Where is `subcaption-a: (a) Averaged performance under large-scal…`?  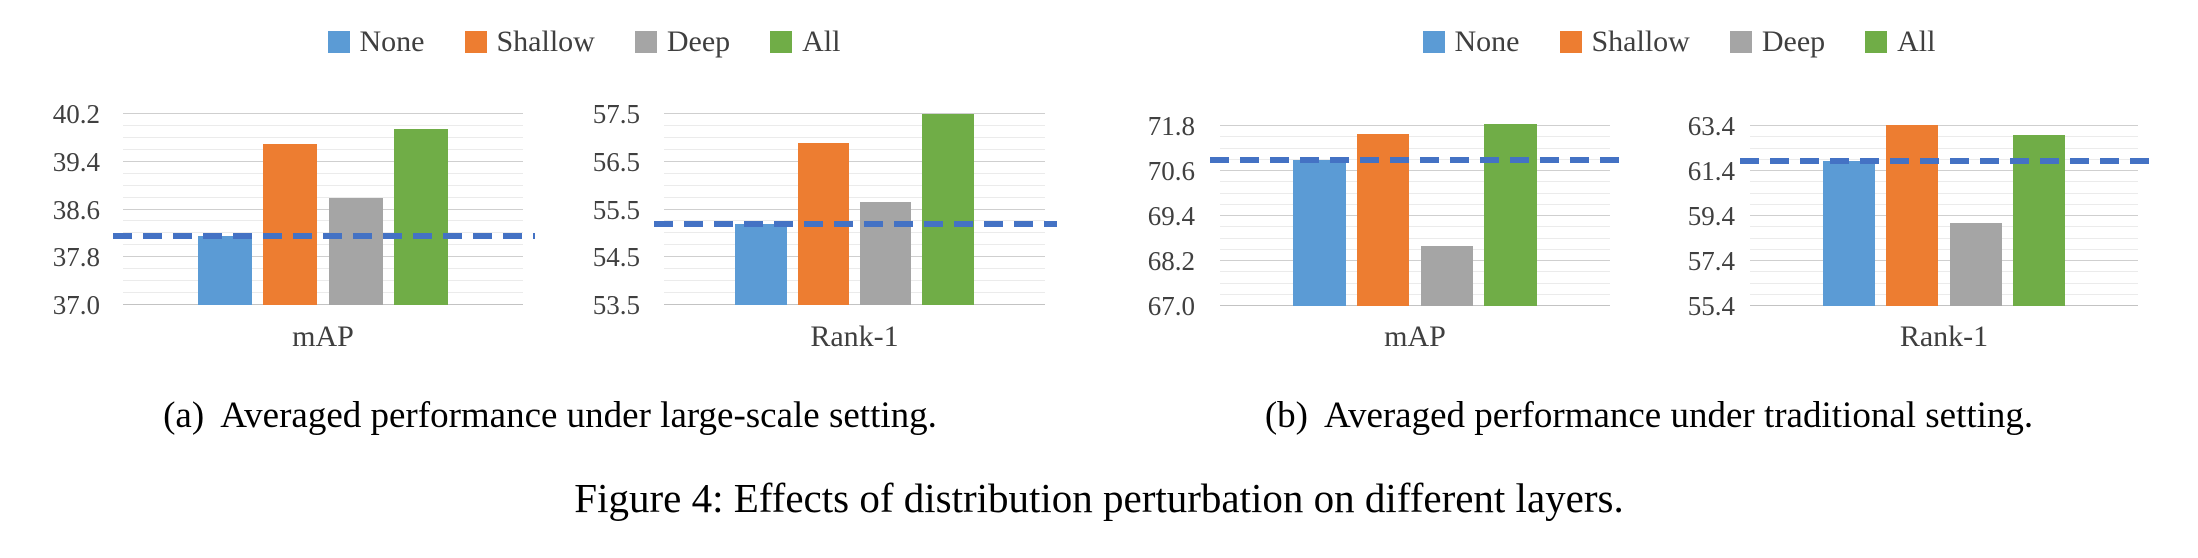 subcaption-a: (a) Averaged performance under large-scal… is located at coordinates (550, 422).